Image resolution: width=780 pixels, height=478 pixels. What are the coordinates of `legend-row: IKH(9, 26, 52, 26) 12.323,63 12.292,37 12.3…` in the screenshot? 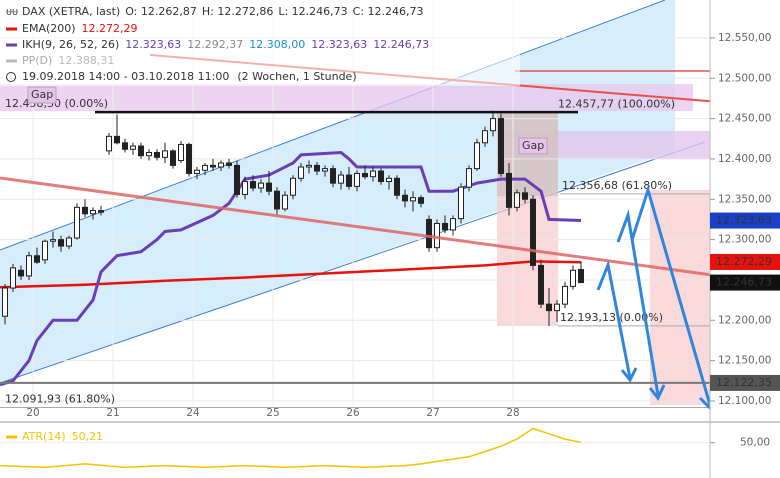 It's located at (225, 44).